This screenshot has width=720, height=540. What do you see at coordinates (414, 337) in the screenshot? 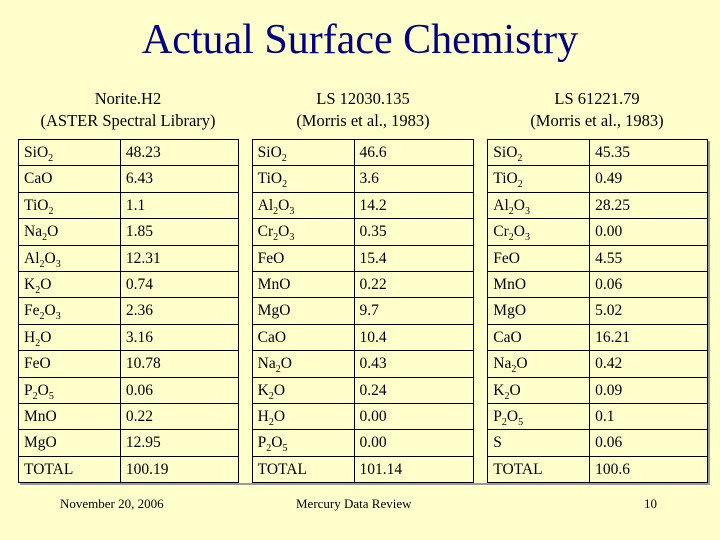
I see `value-cell: 10.4` at bounding box center [414, 337].